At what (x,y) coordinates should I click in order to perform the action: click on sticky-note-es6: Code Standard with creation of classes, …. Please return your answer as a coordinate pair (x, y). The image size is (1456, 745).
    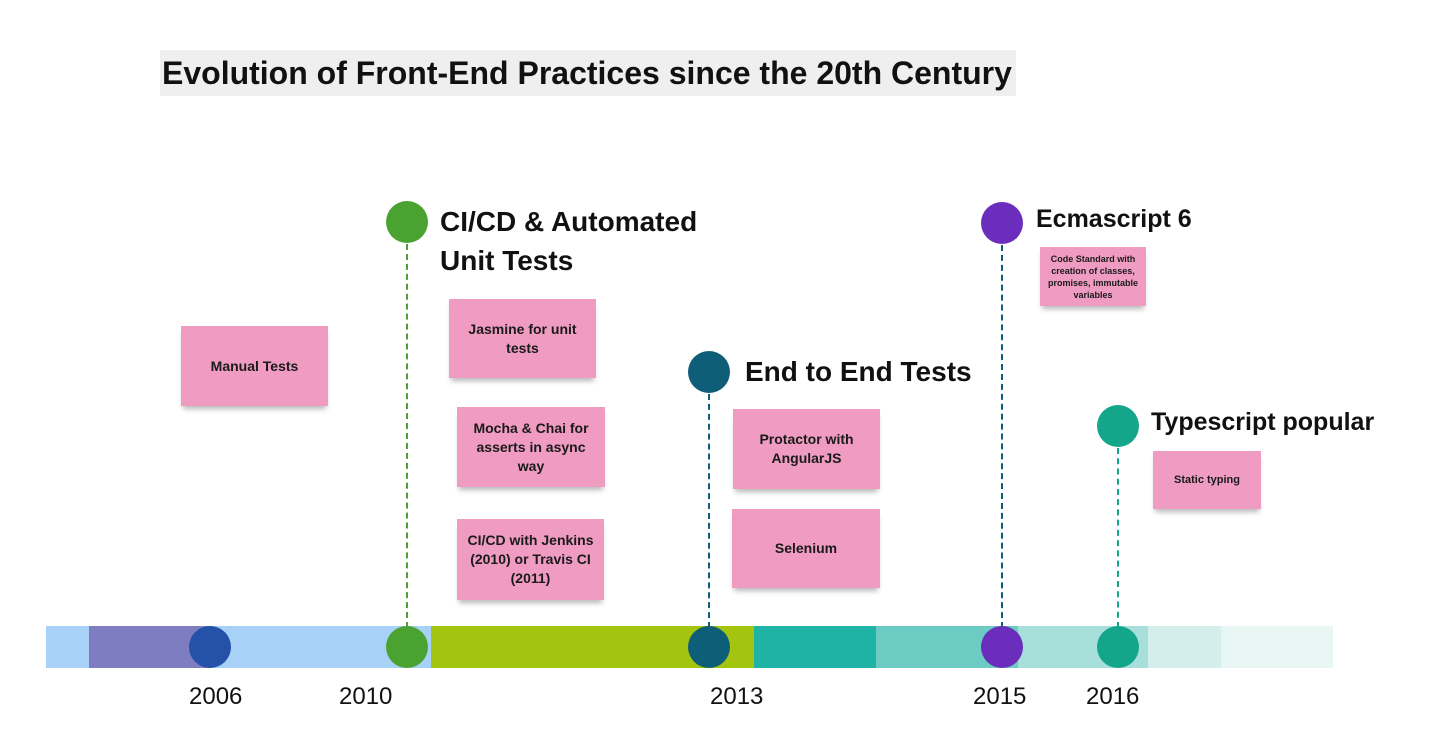
    Looking at the image, I should click on (1093, 276).